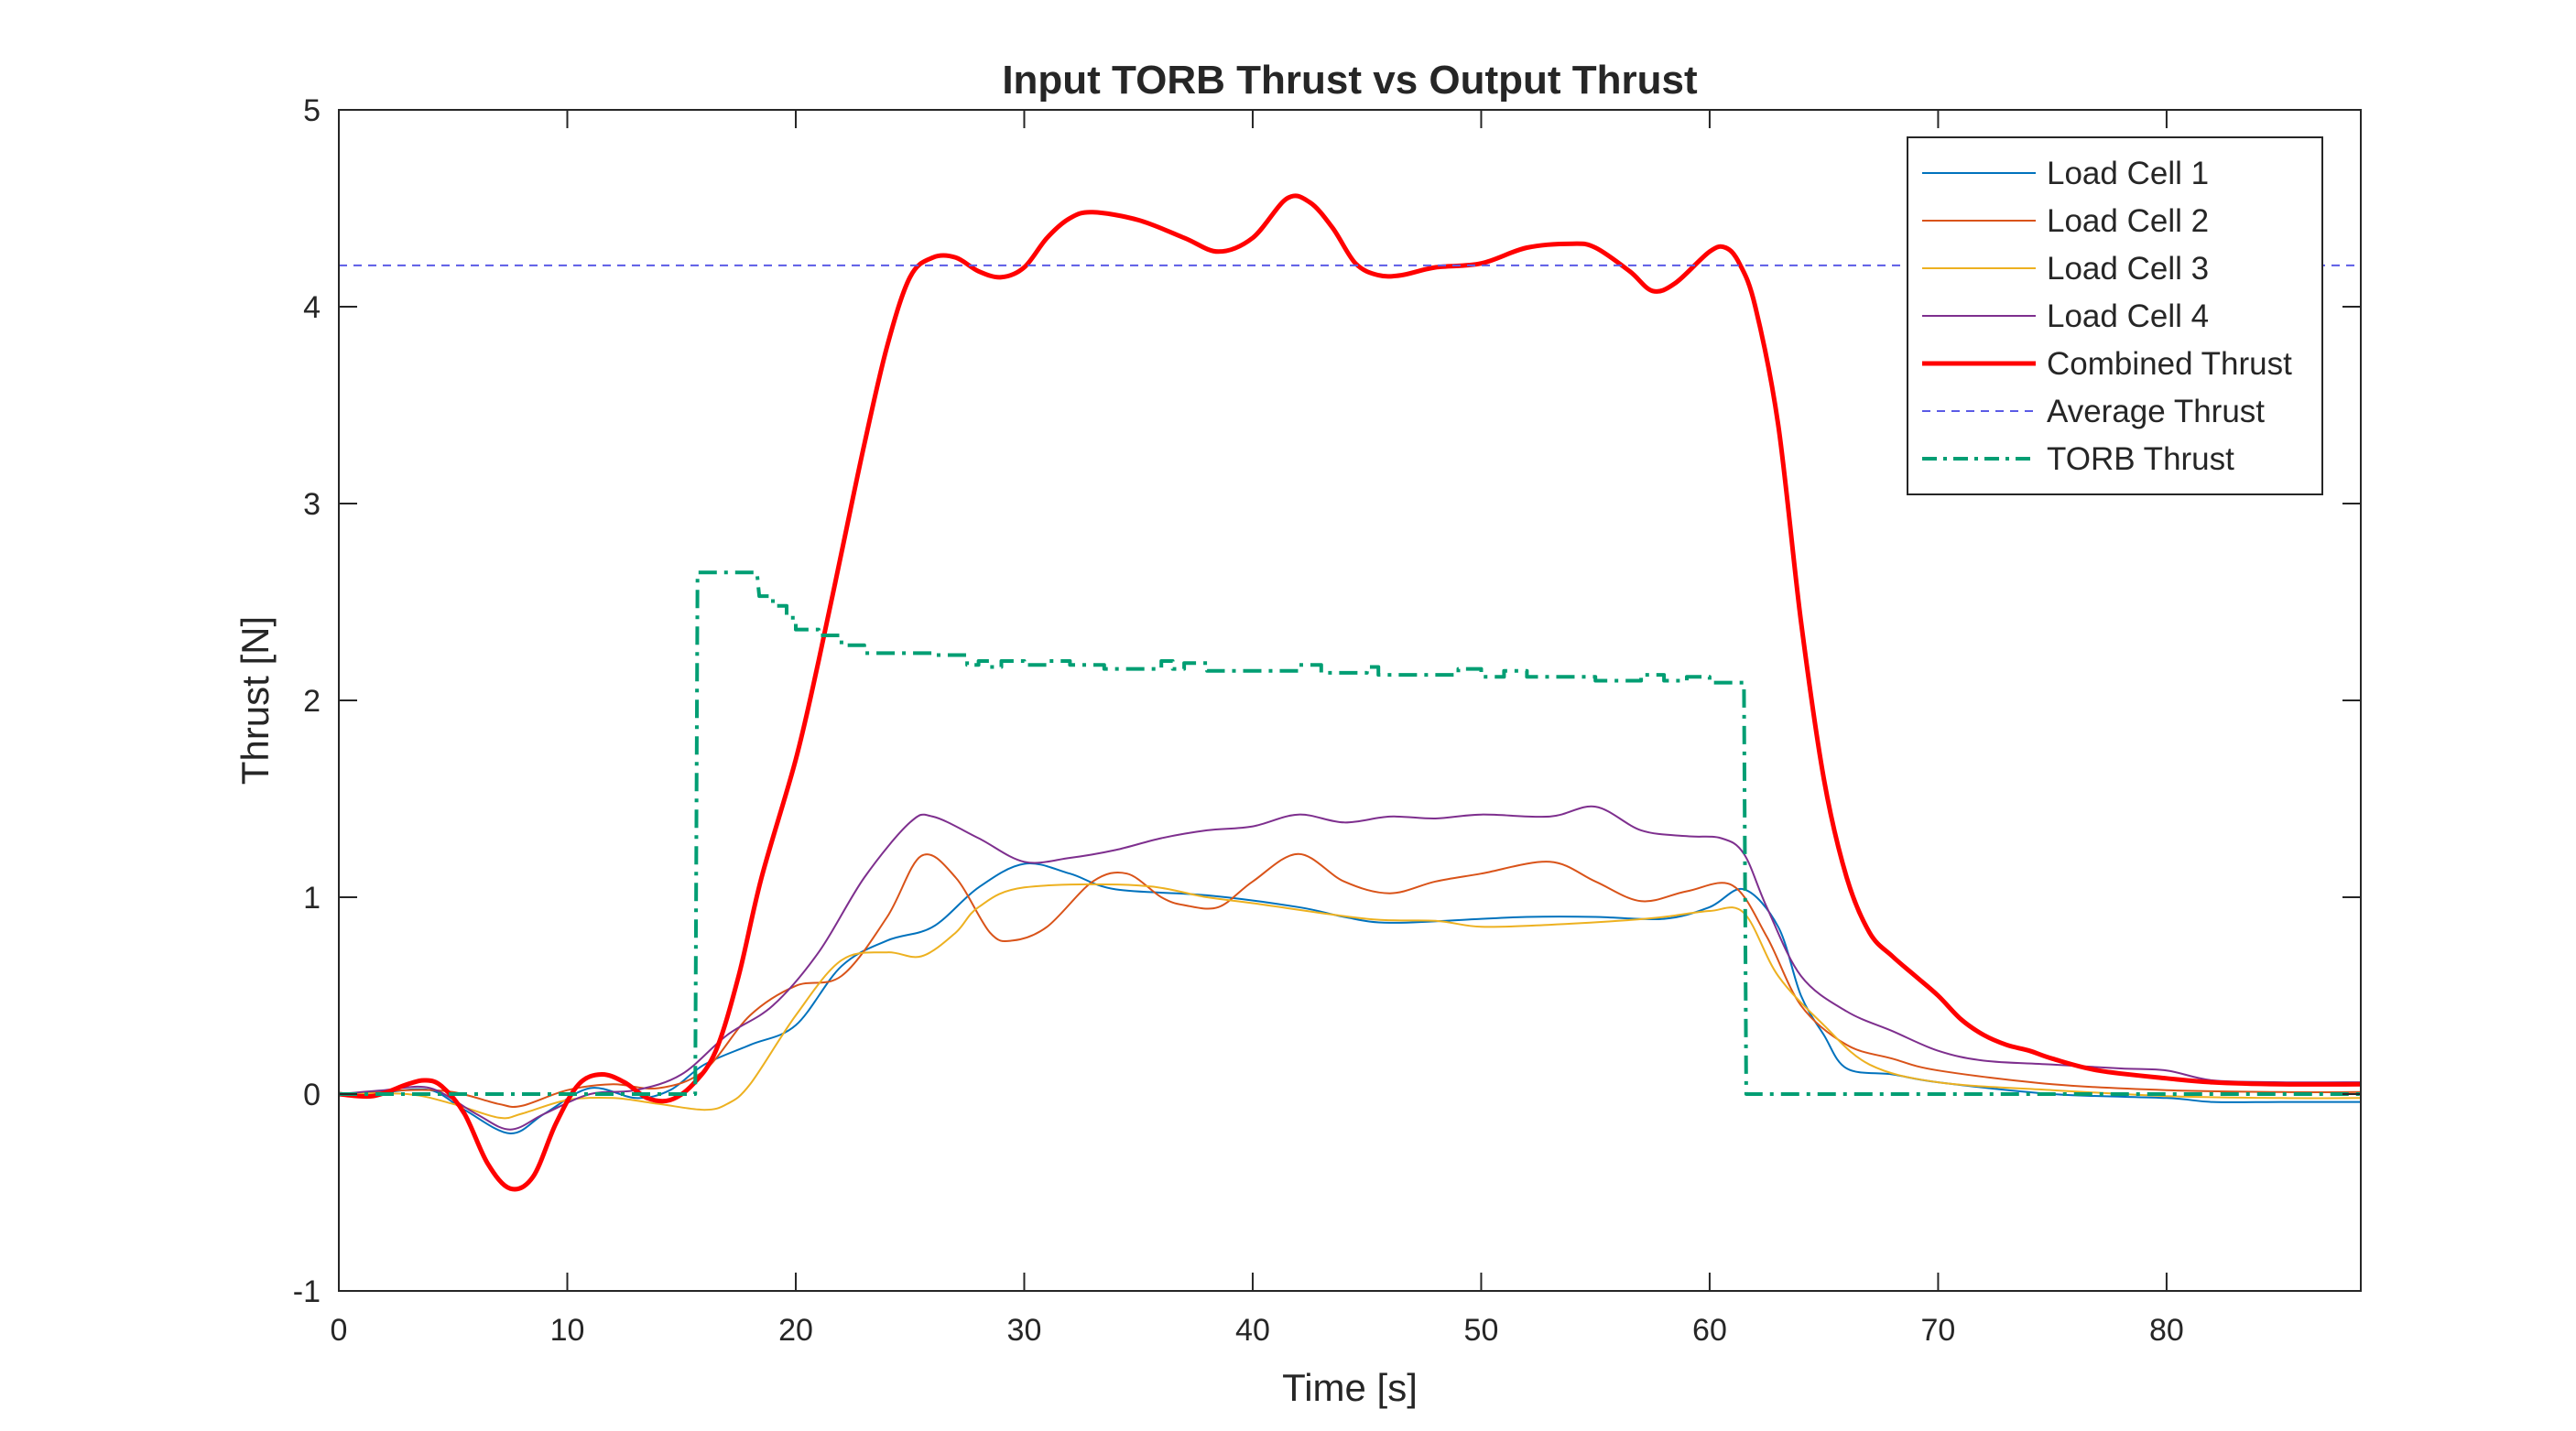 The image size is (2576, 1431). What do you see at coordinates (312, 504) in the screenshot?
I see `y-tick-label: 3` at bounding box center [312, 504].